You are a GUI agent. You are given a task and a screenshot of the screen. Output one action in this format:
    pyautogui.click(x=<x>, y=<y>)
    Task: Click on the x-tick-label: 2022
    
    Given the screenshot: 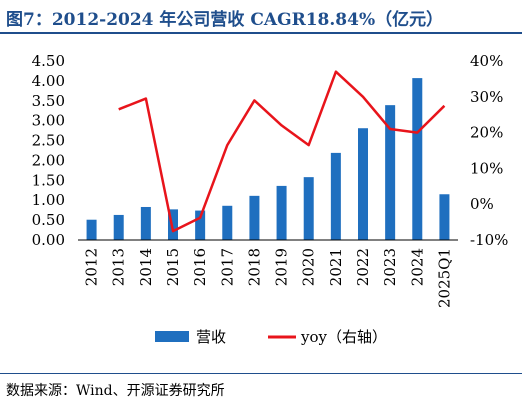 What is the action you would take?
    pyautogui.click(x=363, y=267)
    